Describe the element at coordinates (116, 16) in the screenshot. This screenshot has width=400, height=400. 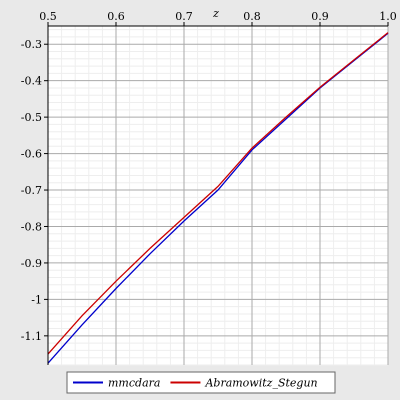
I see `x-tick-label: 0.6` at that location.